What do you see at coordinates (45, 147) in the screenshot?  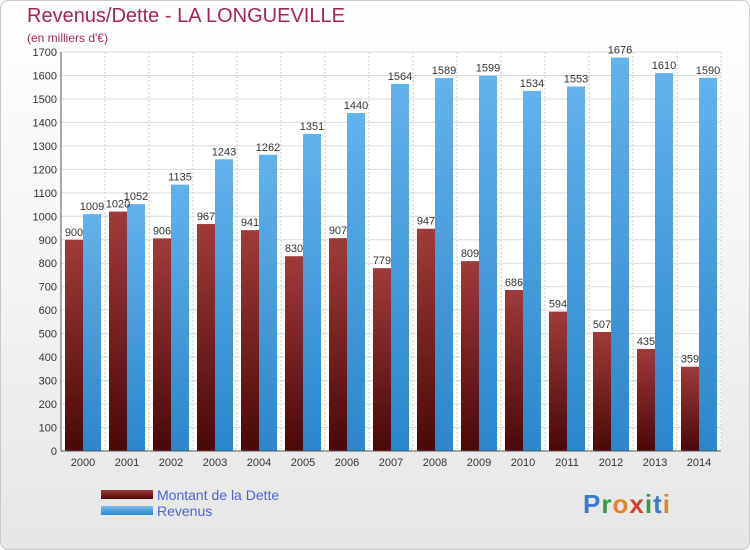 I see `y-tick-label: 1300` at bounding box center [45, 147].